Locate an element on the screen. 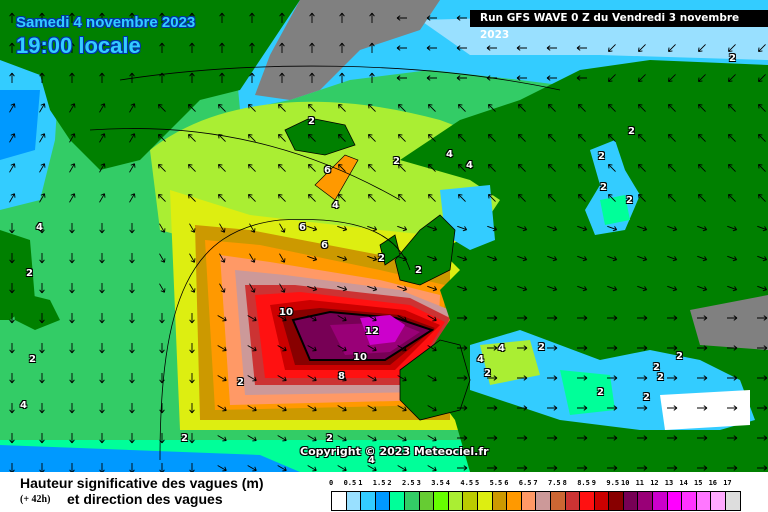  colorbar-tick: 0 is located at coordinates (331, 483).